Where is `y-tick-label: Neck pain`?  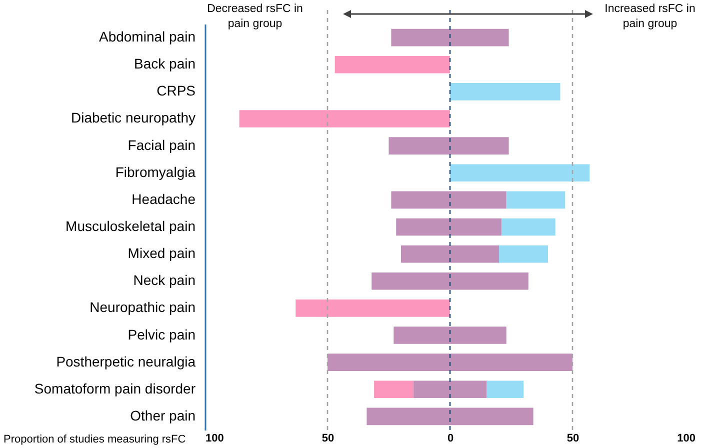
y-tick-label: Neck pain is located at coordinates (164, 280).